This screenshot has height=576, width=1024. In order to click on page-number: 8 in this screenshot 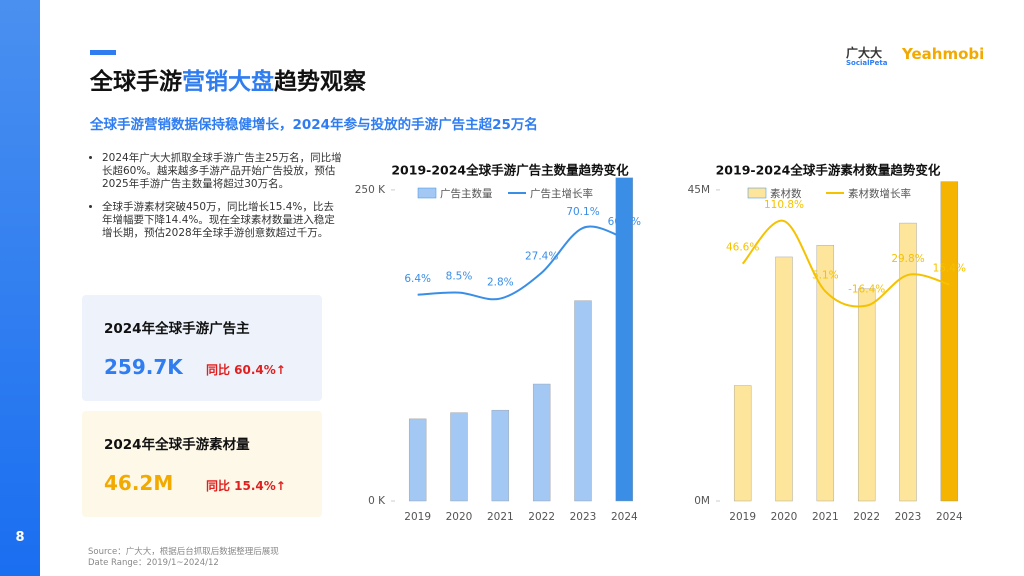, I will do `click(20, 537)`.